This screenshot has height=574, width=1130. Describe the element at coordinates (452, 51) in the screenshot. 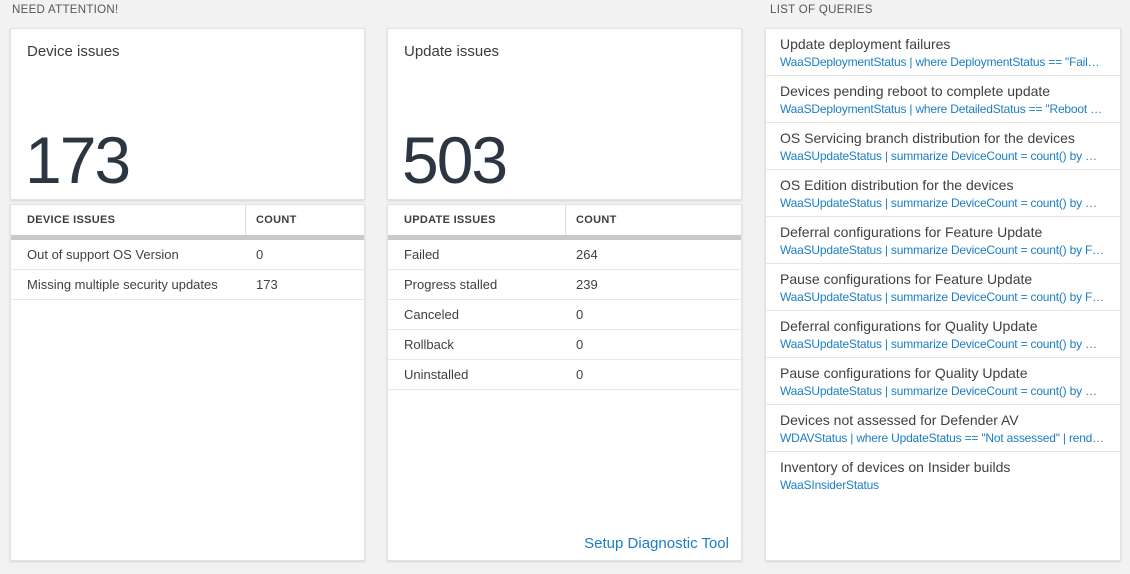

I see `update-issues-tile-title: Update issues` at that location.